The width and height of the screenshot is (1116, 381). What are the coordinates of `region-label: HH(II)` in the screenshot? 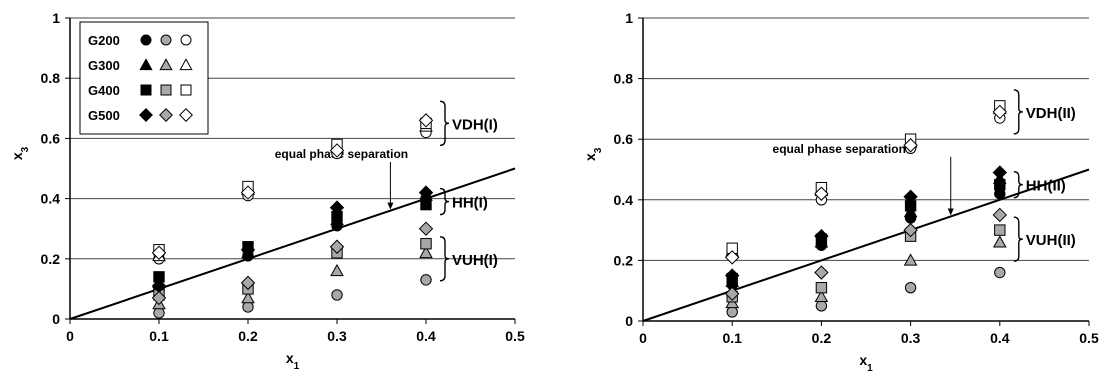 It's located at (1046, 186).